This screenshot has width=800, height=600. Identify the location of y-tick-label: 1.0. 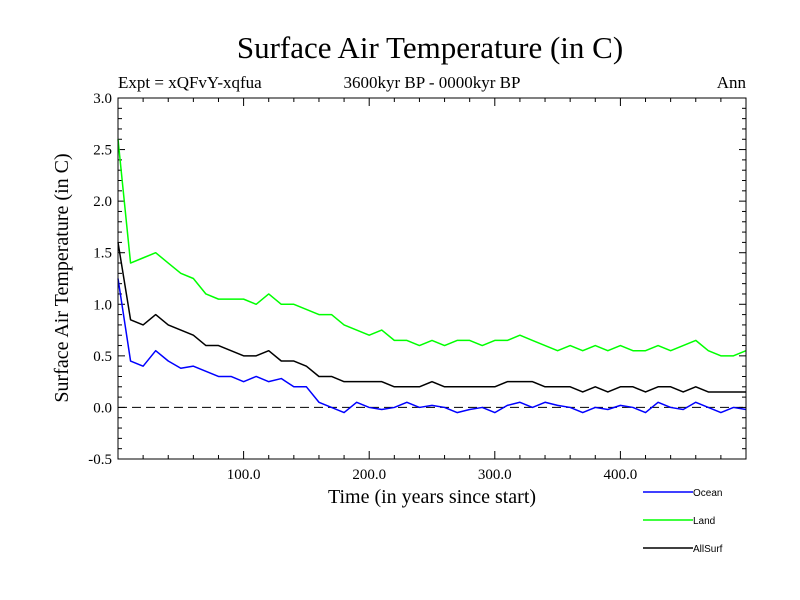
(102, 305).